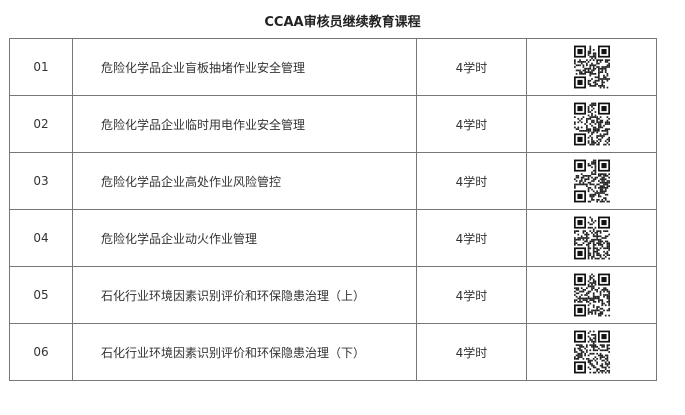 This screenshot has height=415, width=685. I want to click on table-row: 03 危险化学品企业高处作业风险管控 4学时, so click(333, 181).